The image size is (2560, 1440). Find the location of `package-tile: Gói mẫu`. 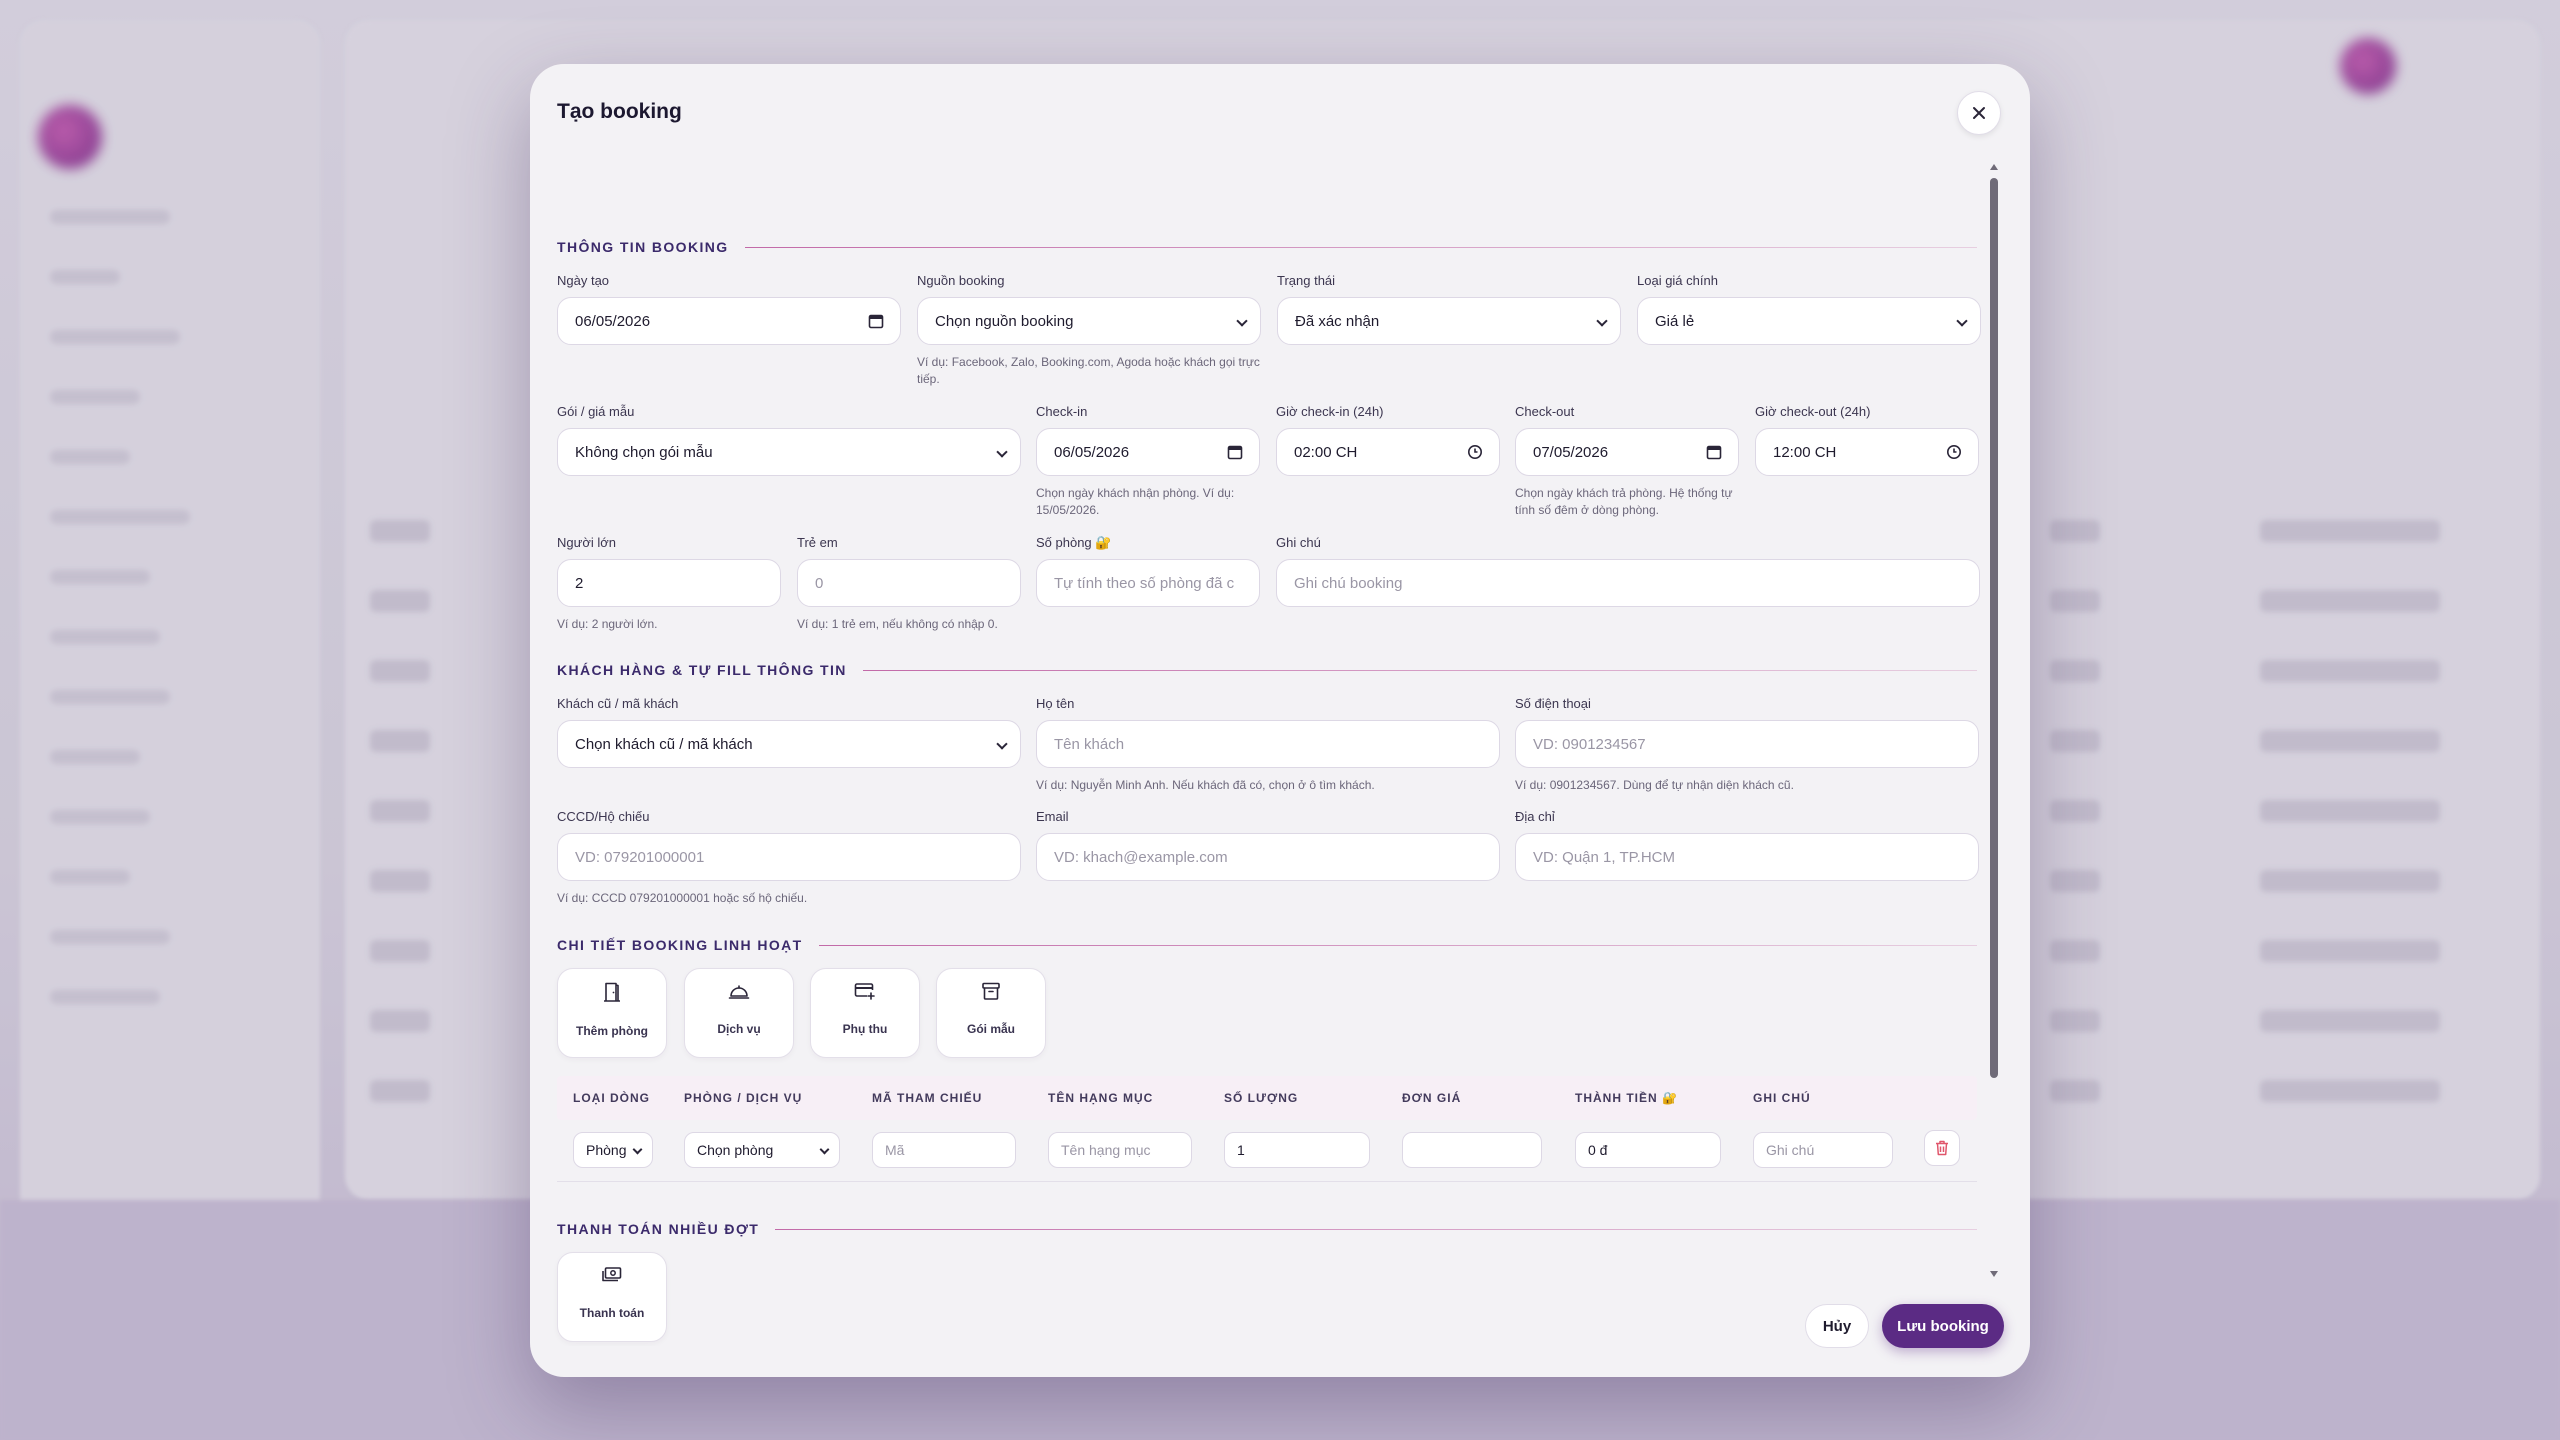

package-tile: Gói mẫu is located at coordinates (991, 1013).